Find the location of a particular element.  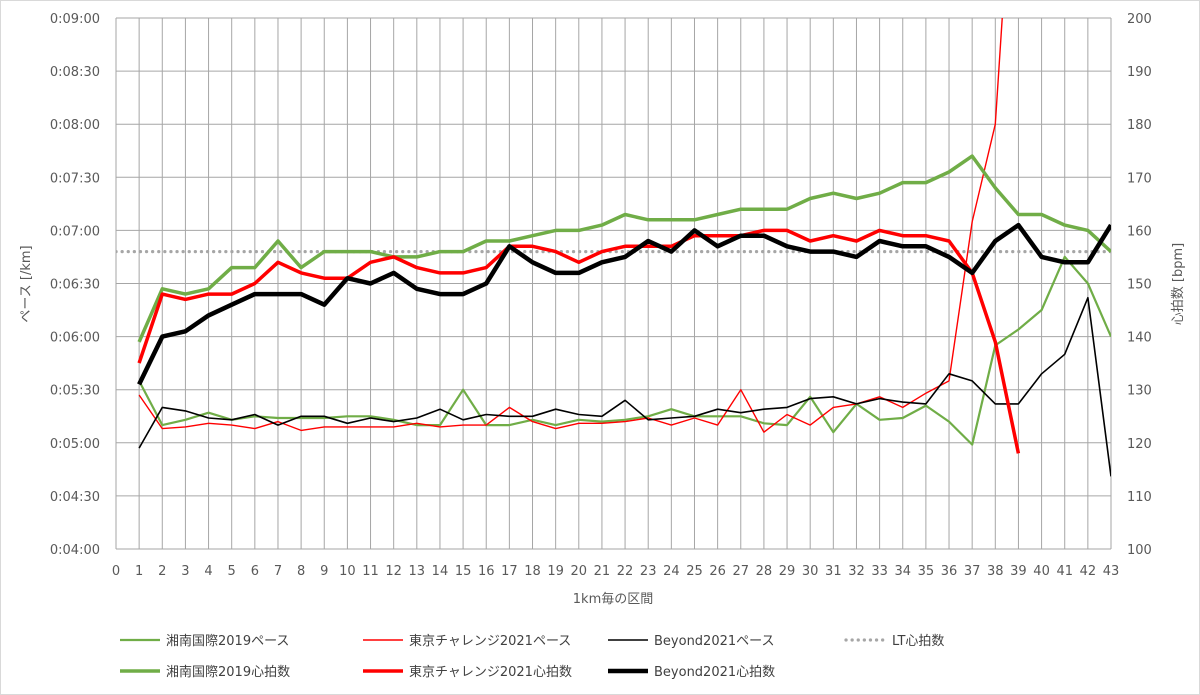

x-tick-label: 11 is located at coordinates (370, 571).